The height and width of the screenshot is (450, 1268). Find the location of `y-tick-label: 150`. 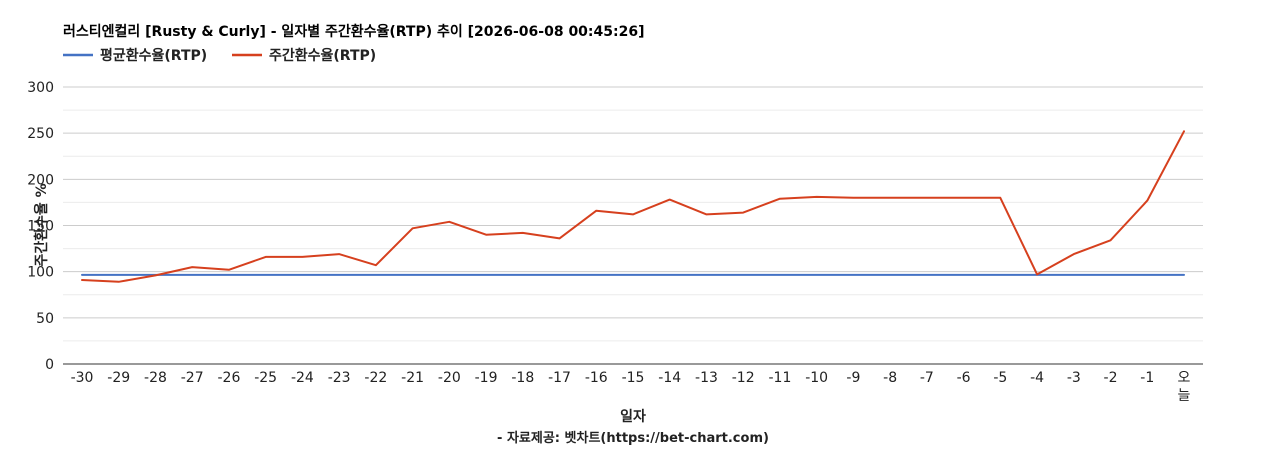

y-tick-label: 150 is located at coordinates (40, 227).